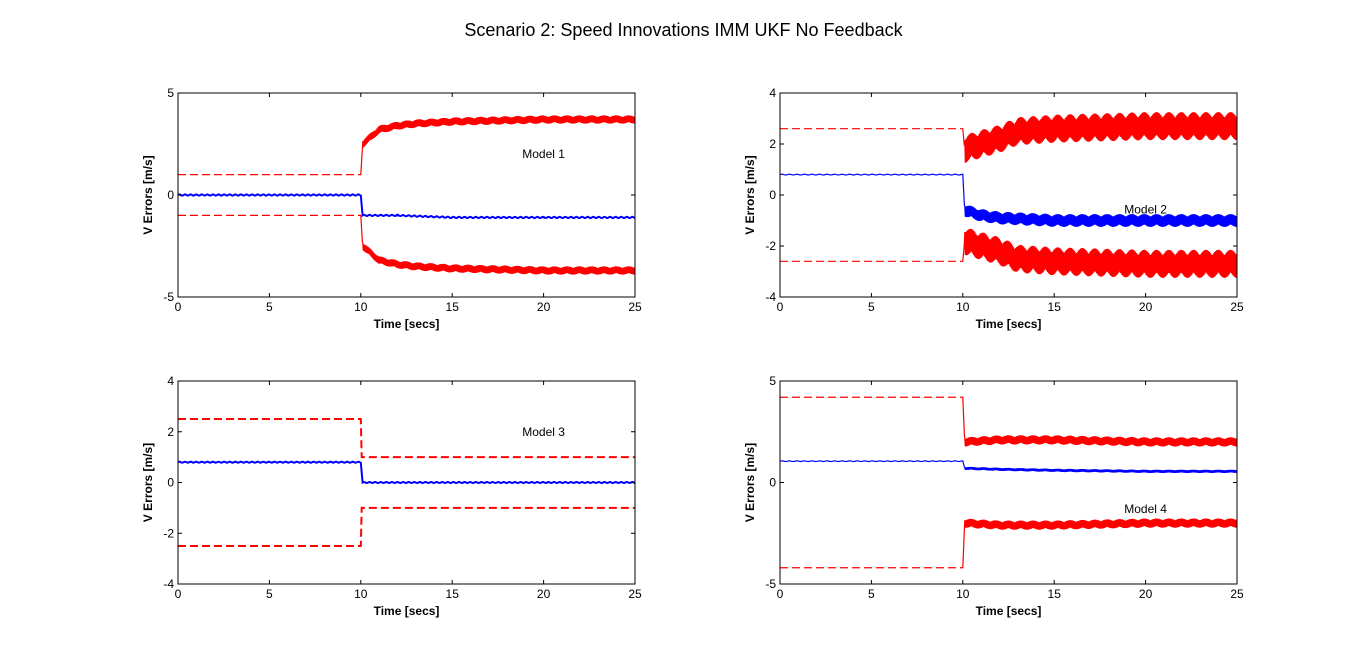  Describe the element at coordinates (543, 154) in the screenshot. I see `model-annotation: Model 1` at that location.